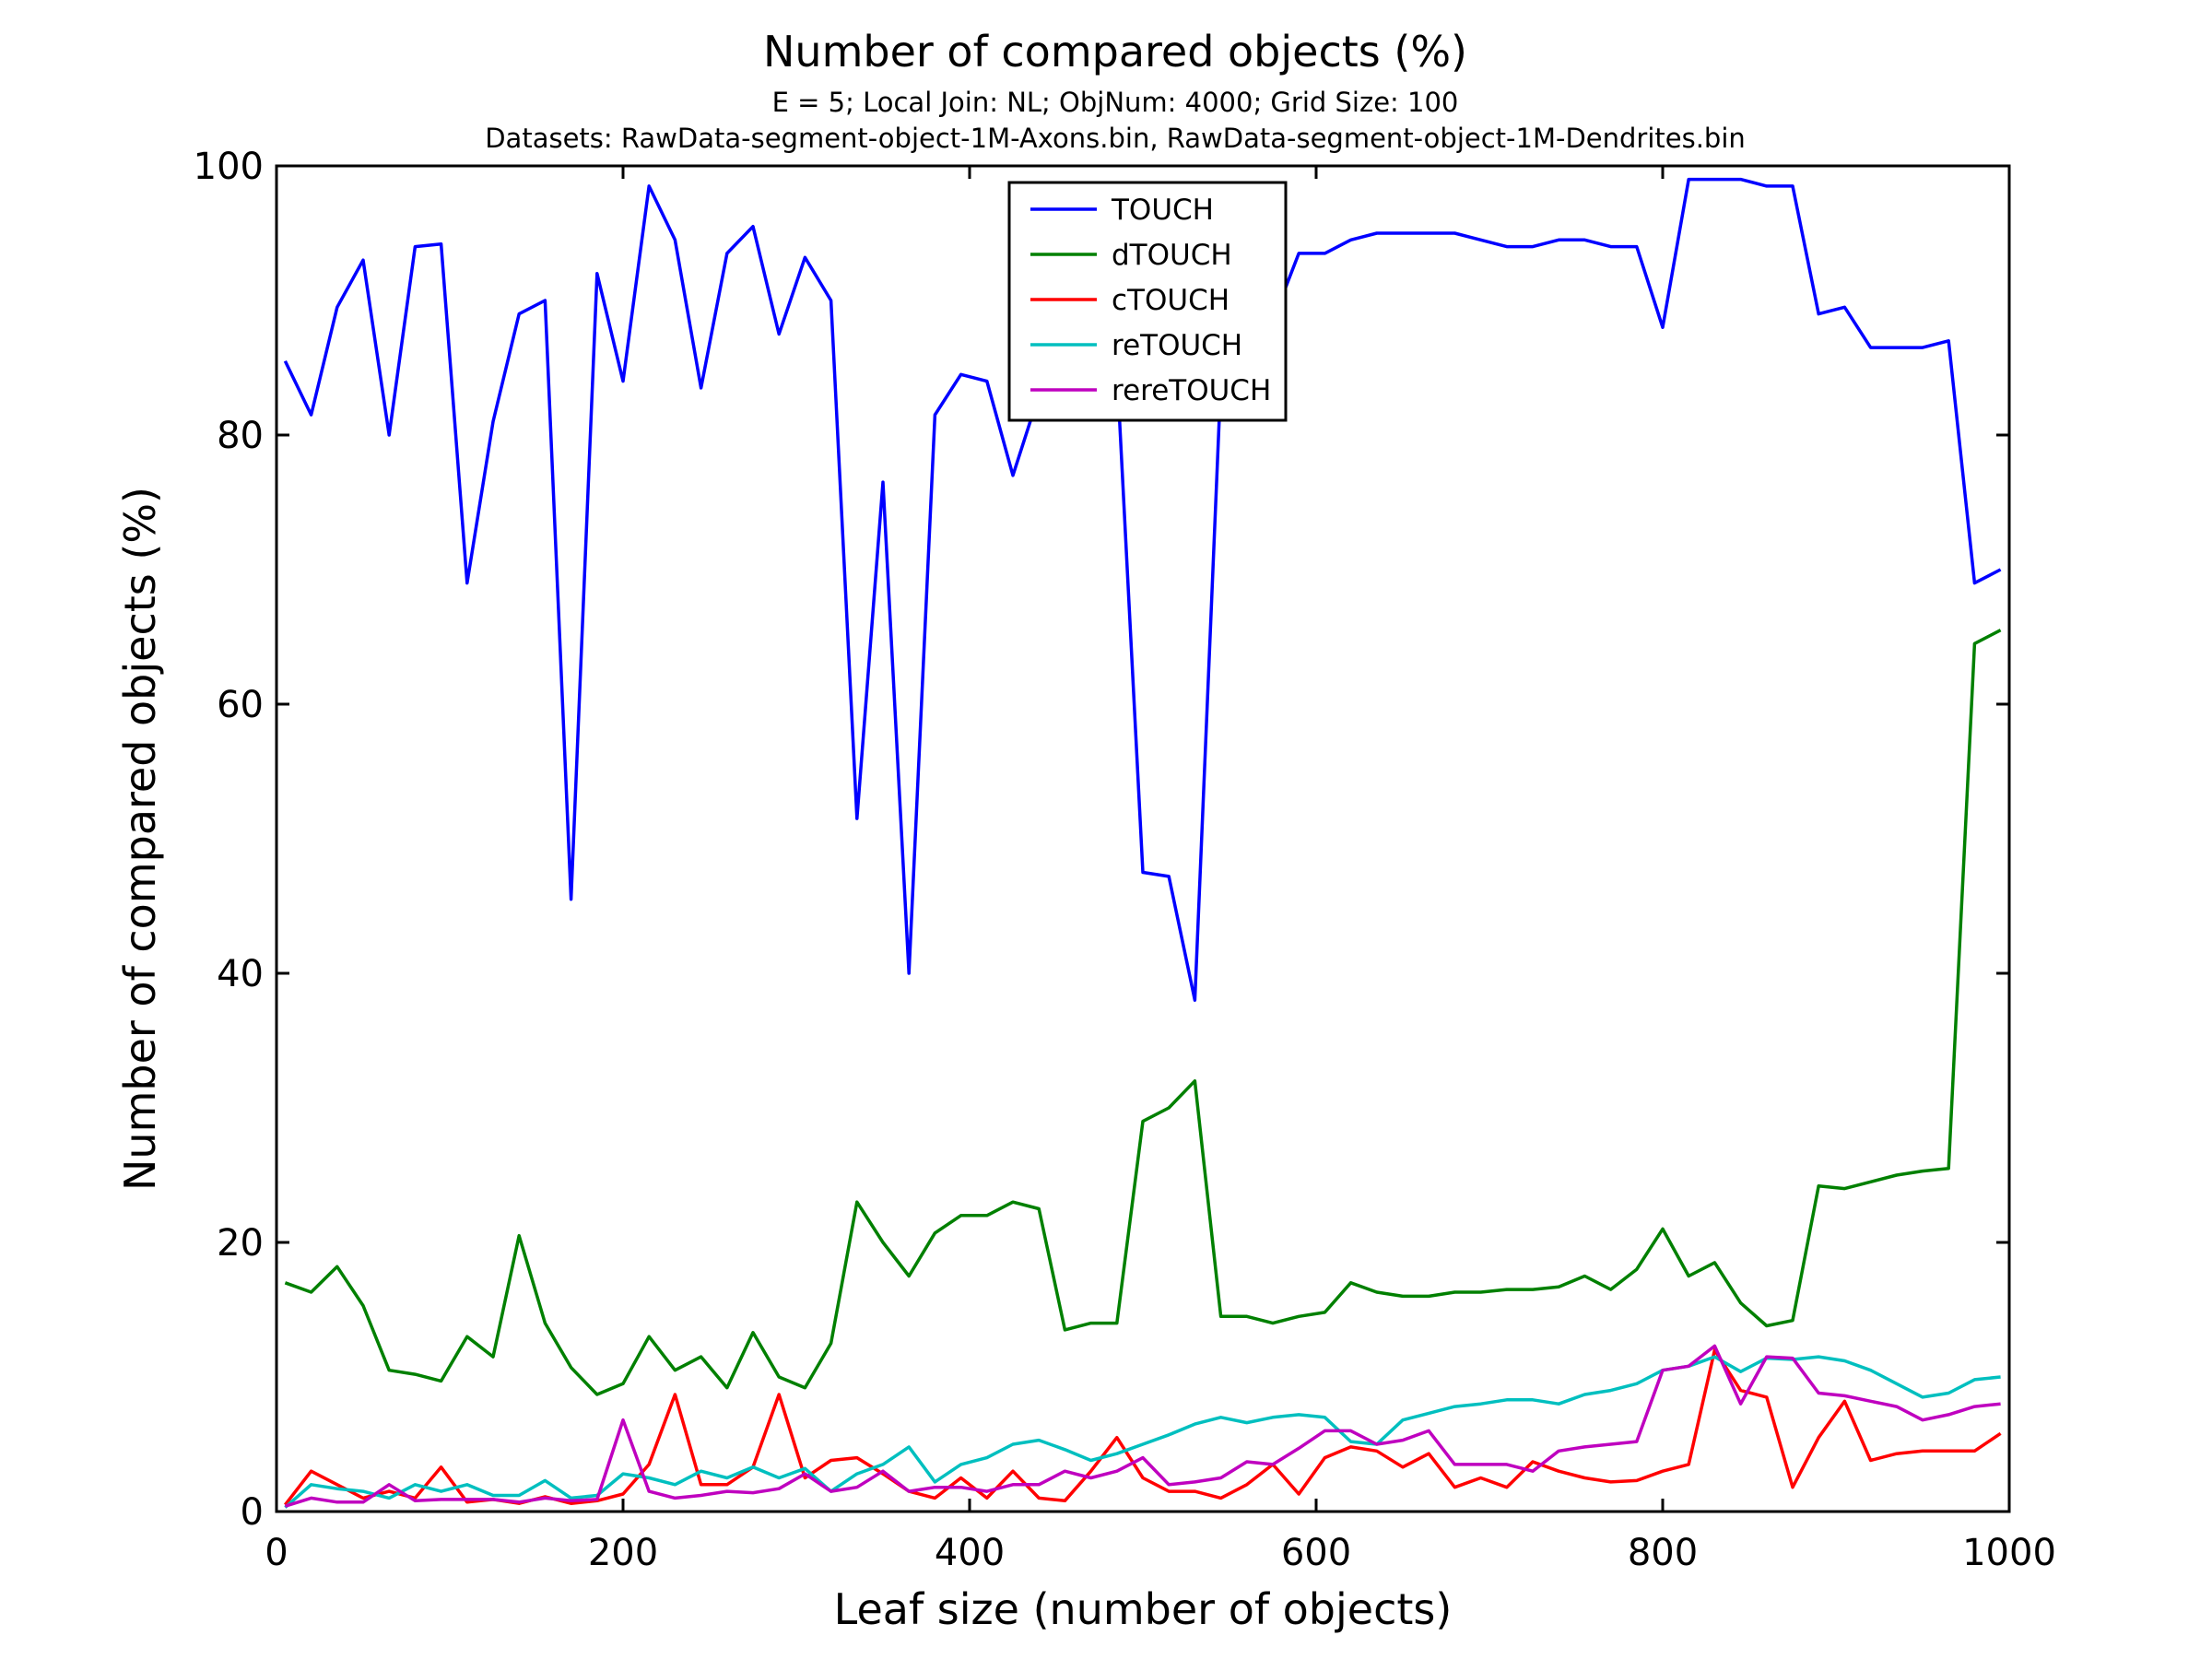 Image resolution: width=2212 pixels, height=1659 pixels. Describe the element at coordinates (276, 1553) in the screenshot. I see `x-tick-label: 0` at that location.